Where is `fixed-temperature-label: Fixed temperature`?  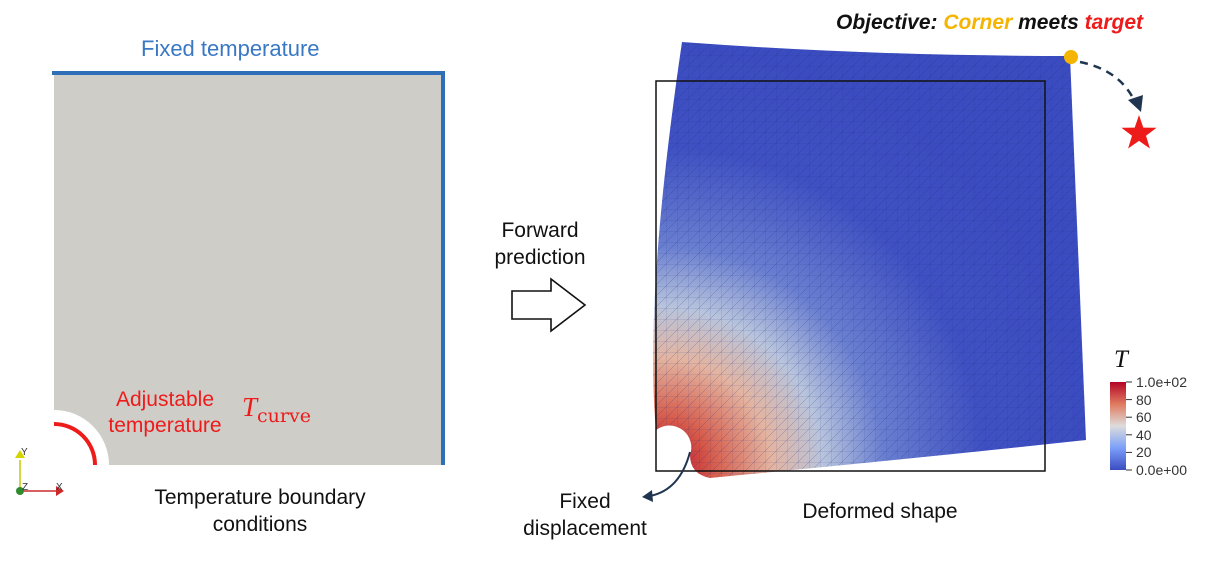
fixed-temperature-label: Fixed temperature is located at coordinates (230, 48).